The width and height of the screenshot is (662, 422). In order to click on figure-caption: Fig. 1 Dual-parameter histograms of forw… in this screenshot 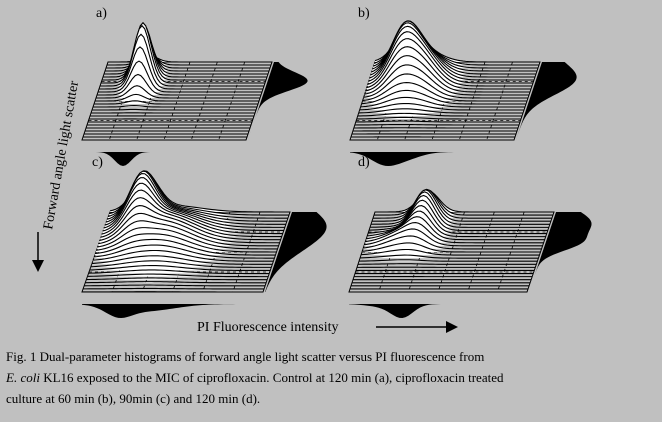, I will do `click(331, 377)`.